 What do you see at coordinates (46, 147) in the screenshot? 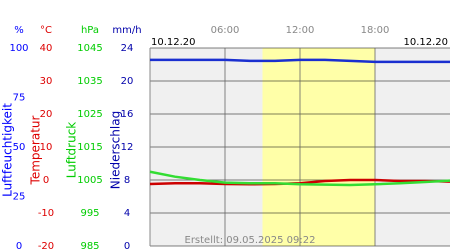
I see `y-tick-label: 10` at bounding box center [46, 147].